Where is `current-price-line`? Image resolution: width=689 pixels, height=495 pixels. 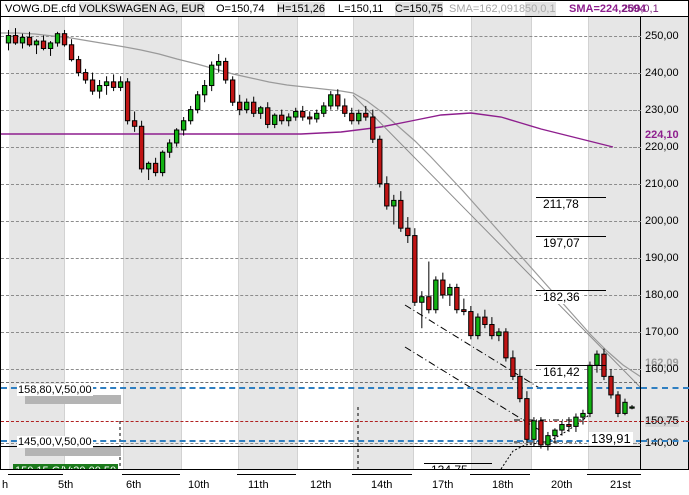
current-price-line is located at coordinates (320, 421).